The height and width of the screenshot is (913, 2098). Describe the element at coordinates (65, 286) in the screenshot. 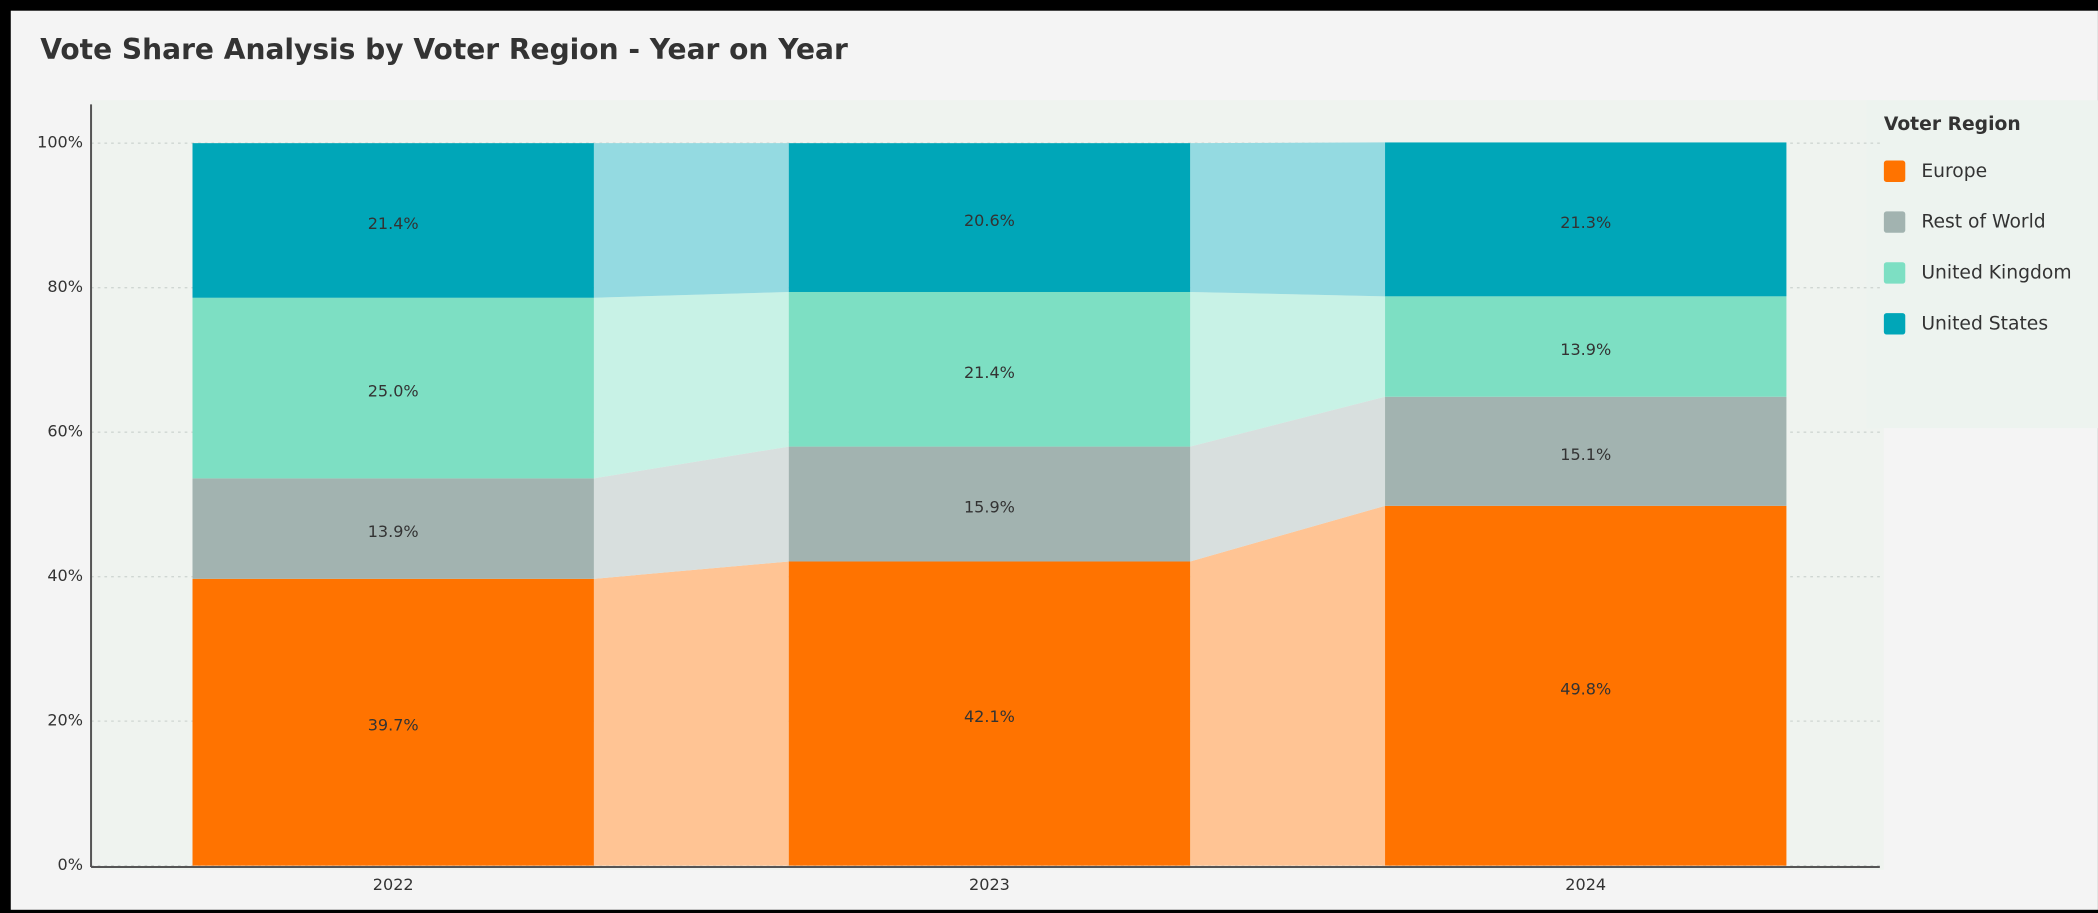

I see `y-tick-label: 80%` at that location.